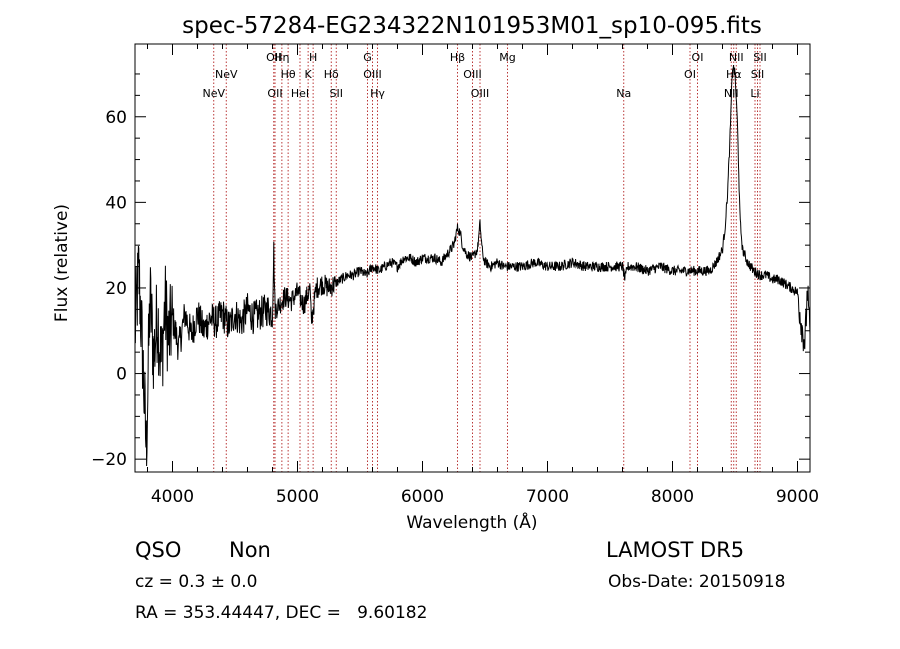  I want to click on line-label-17: Mg, so click(507, 57).